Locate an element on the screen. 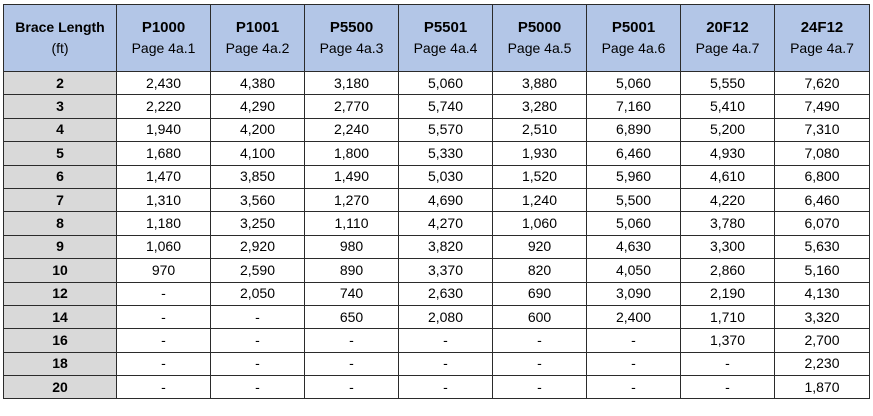 The width and height of the screenshot is (873, 416). column-page-ref: Page 4a.4 is located at coordinates (445, 48).